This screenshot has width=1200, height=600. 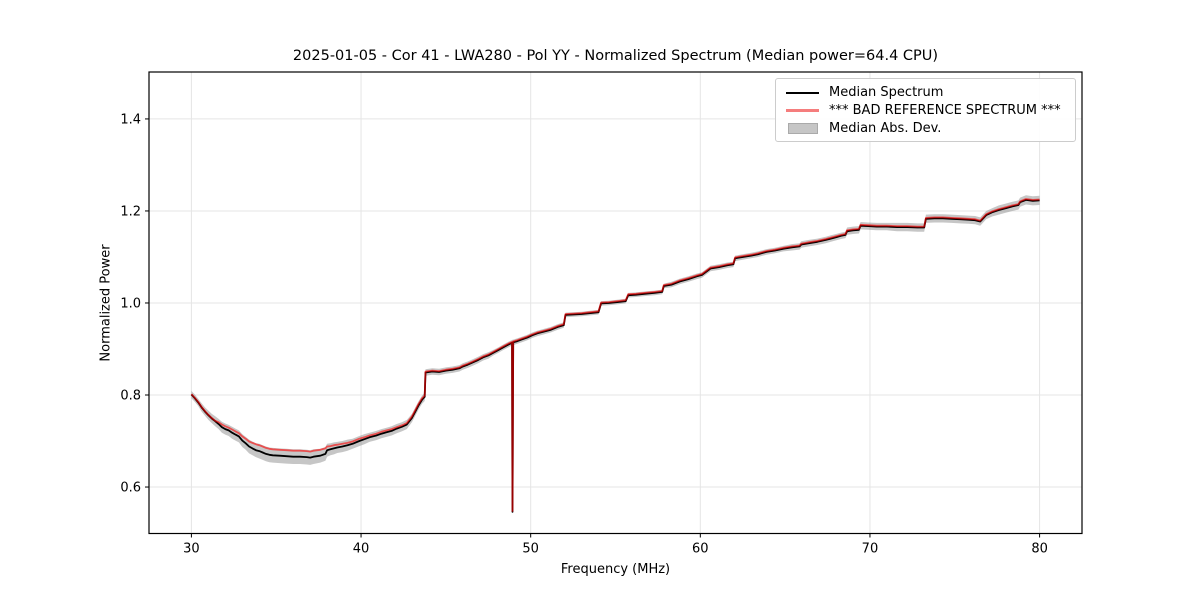 I want to click on legend-label: Median Abs. Dev., so click(x=885, y=128).